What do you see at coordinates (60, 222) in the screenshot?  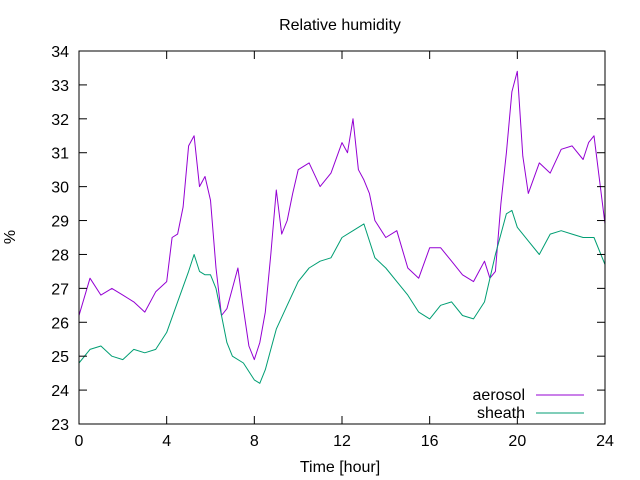 I see `y-tick-label: 29` at bounding box center [60, 222].